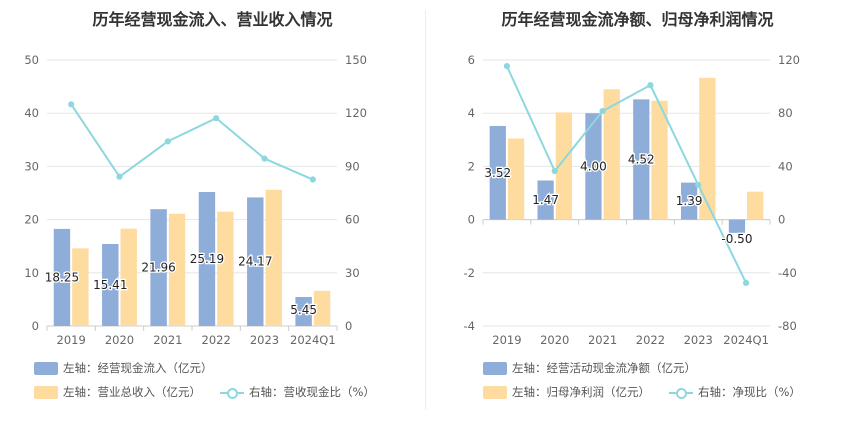 The width and height of the screenshot is (850, 437). Describe the element at coordinates (31, 166) in the screenshot. I see `y-left-tick-label: 30` at that location.